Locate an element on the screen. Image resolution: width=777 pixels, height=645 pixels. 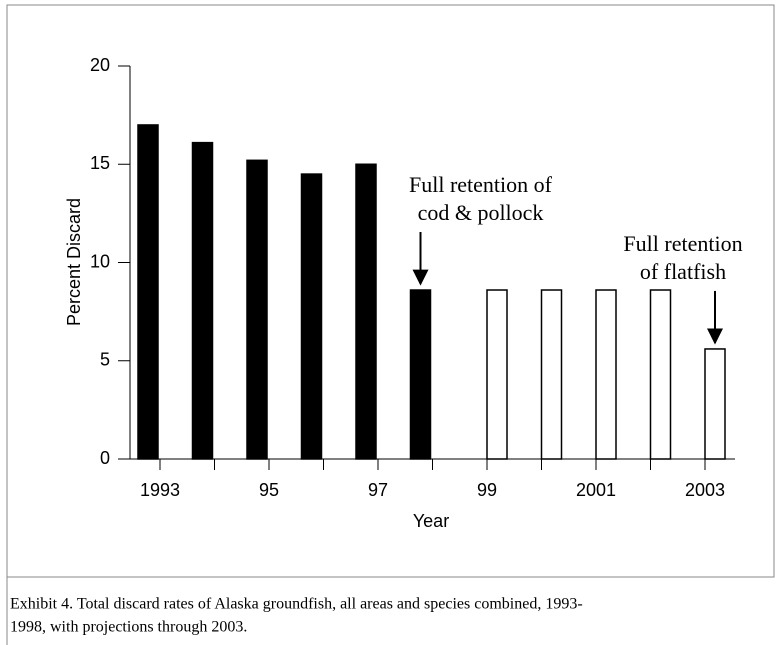
x-tick-label: 97 is located at coordinates (378, 490).